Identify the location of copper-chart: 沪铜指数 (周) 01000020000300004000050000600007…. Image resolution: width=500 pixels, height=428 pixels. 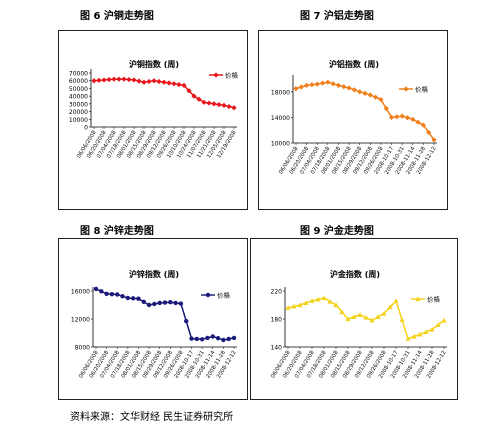
(154, 109).